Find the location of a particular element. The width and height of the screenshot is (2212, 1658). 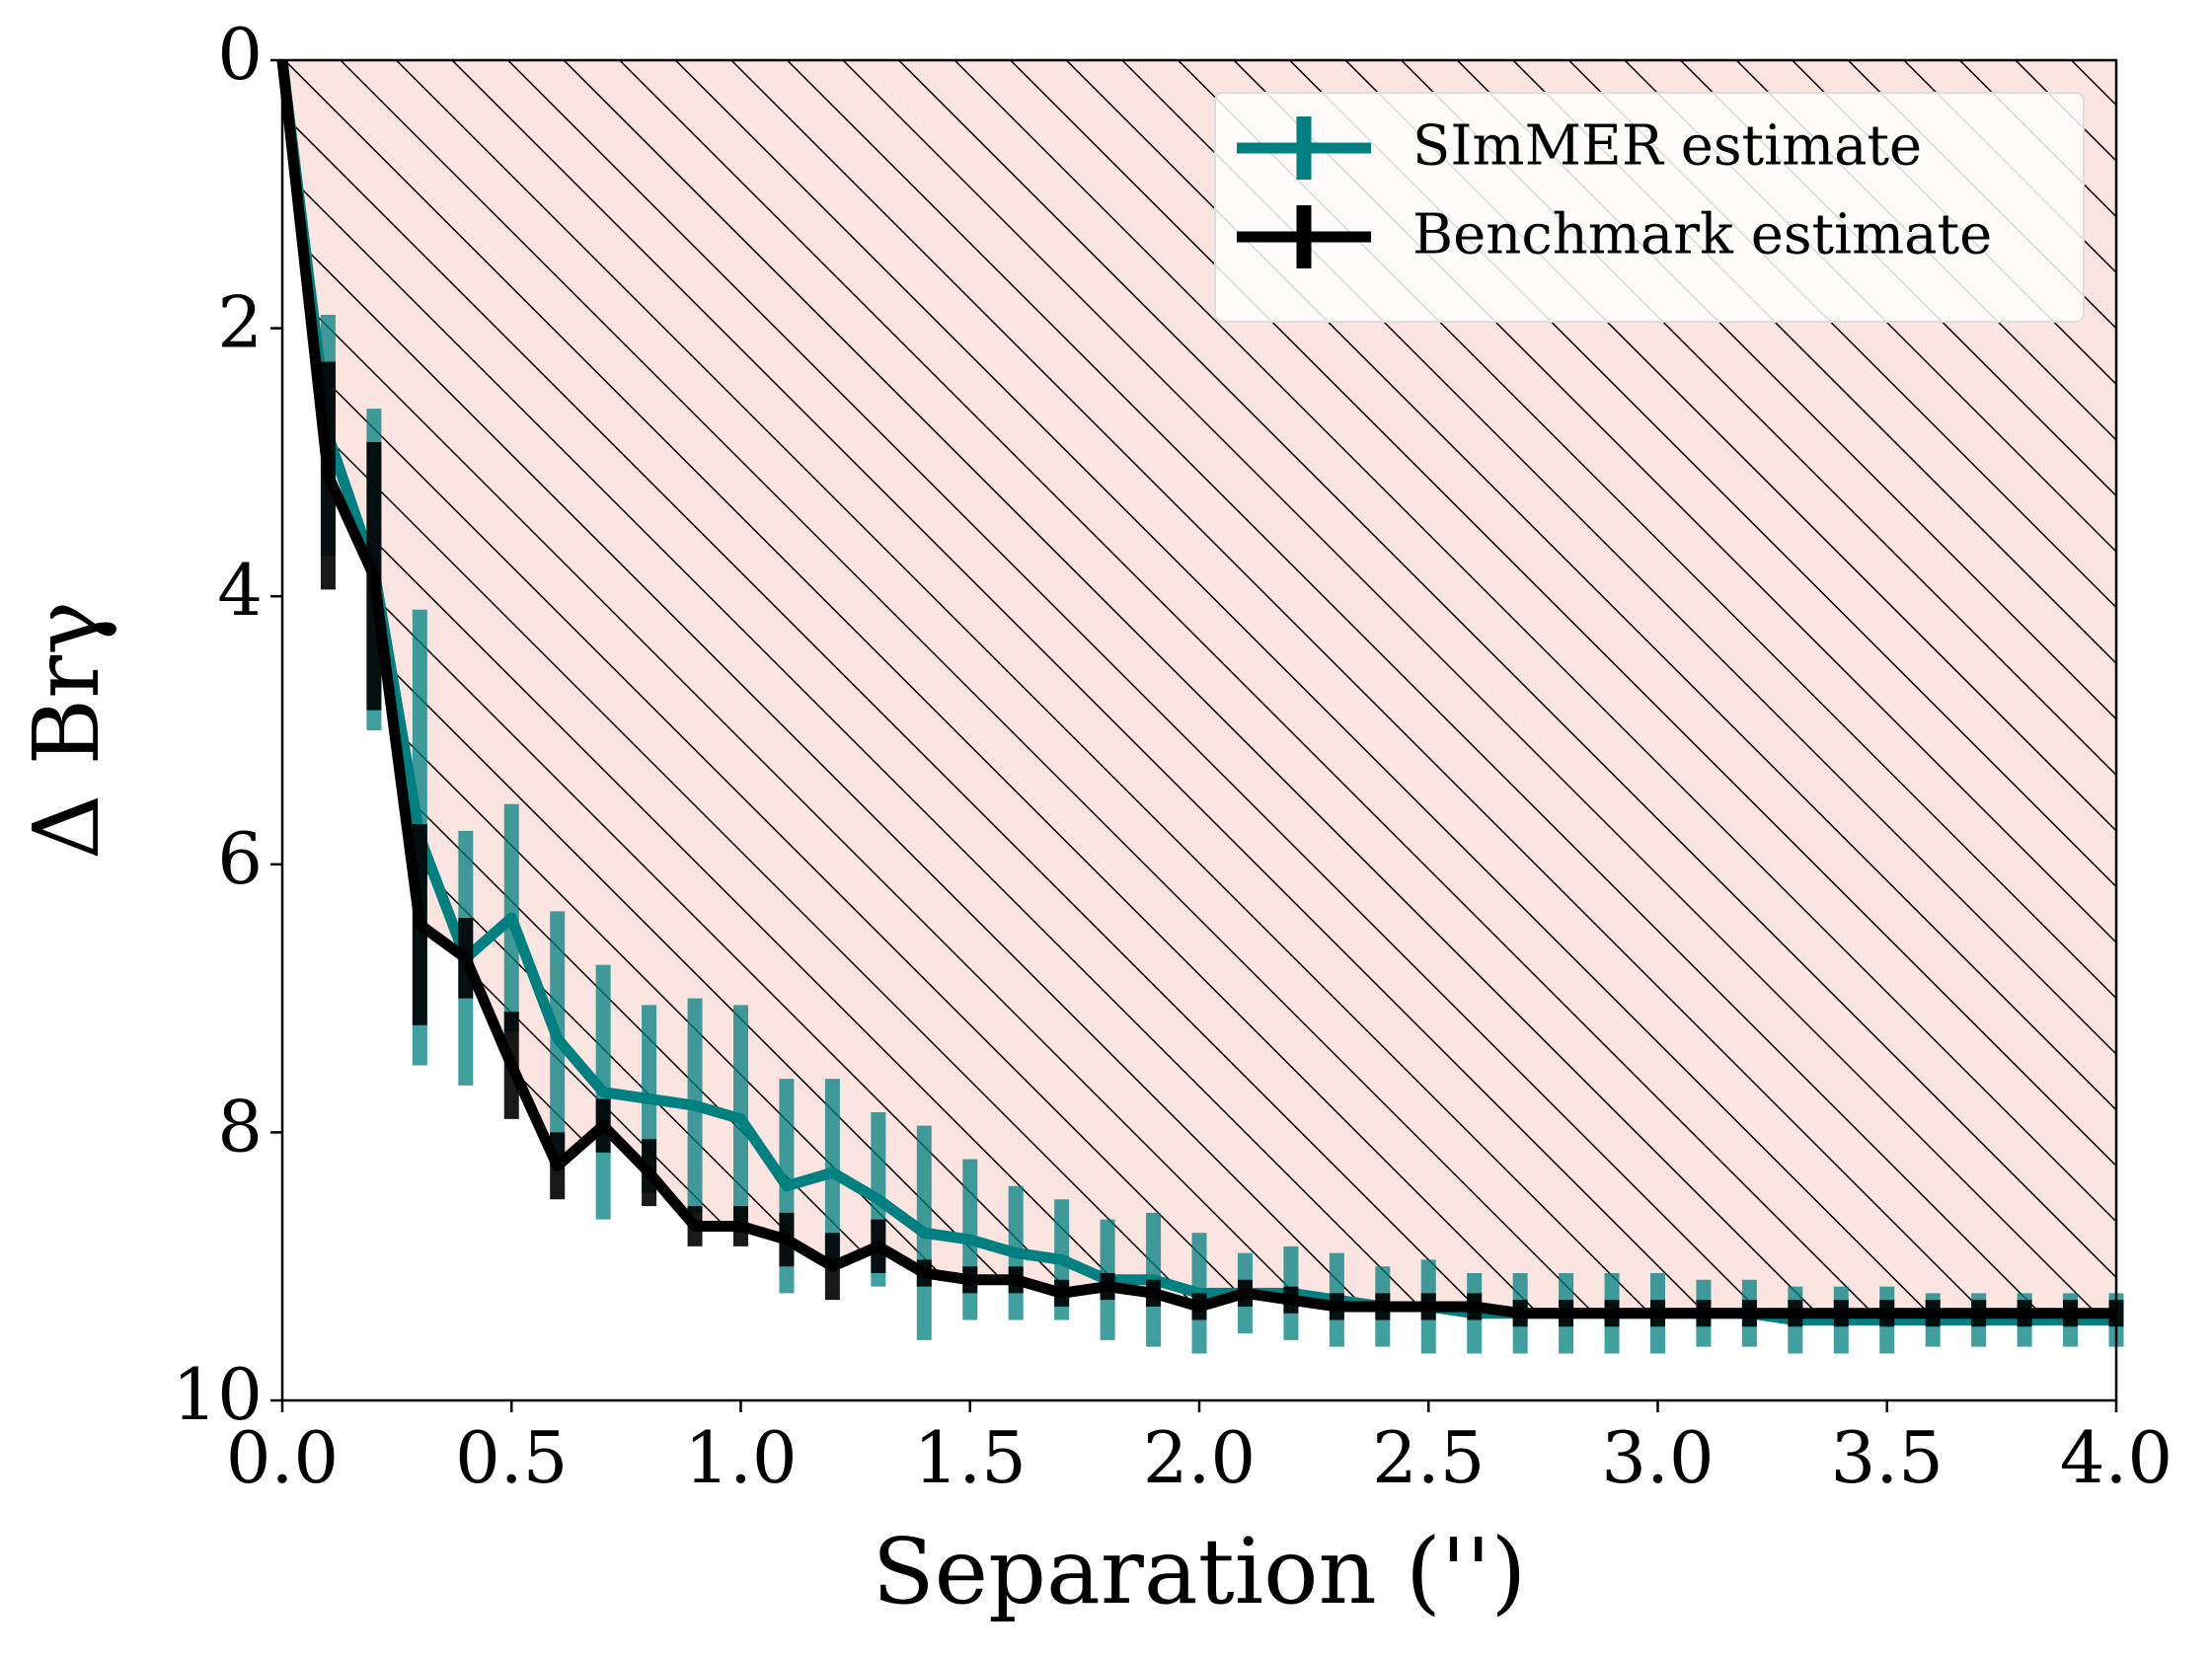

y-tick-label: 10 is located at coordinates (217, 1394).